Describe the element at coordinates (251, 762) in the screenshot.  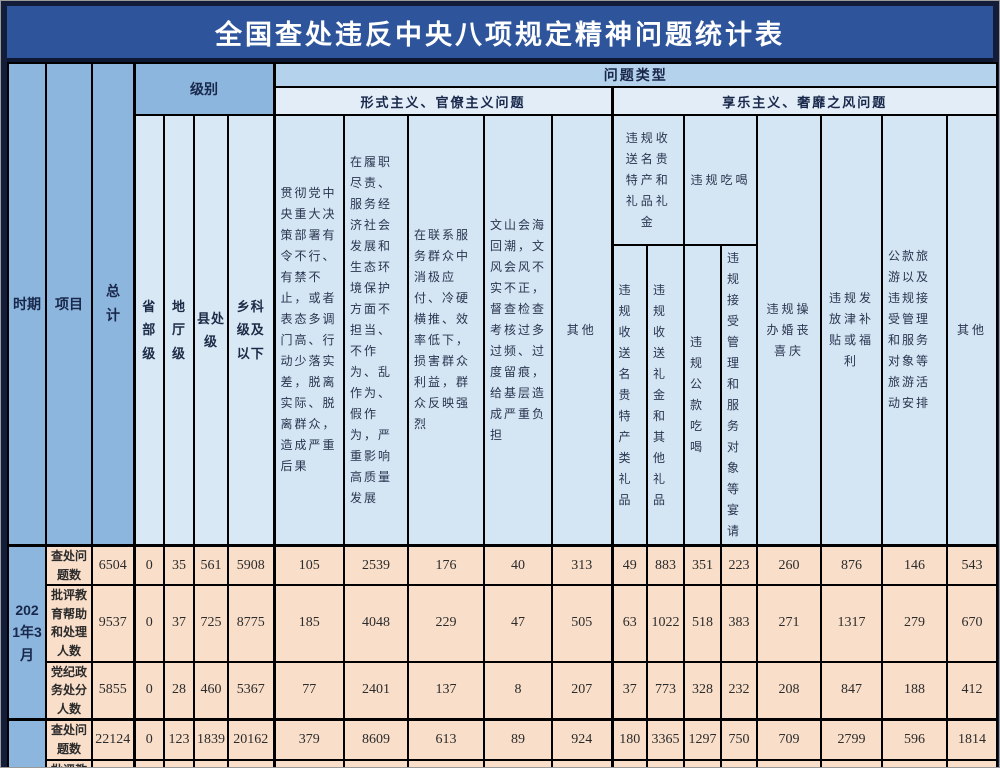
I see `value-cell: 29385` at that location.